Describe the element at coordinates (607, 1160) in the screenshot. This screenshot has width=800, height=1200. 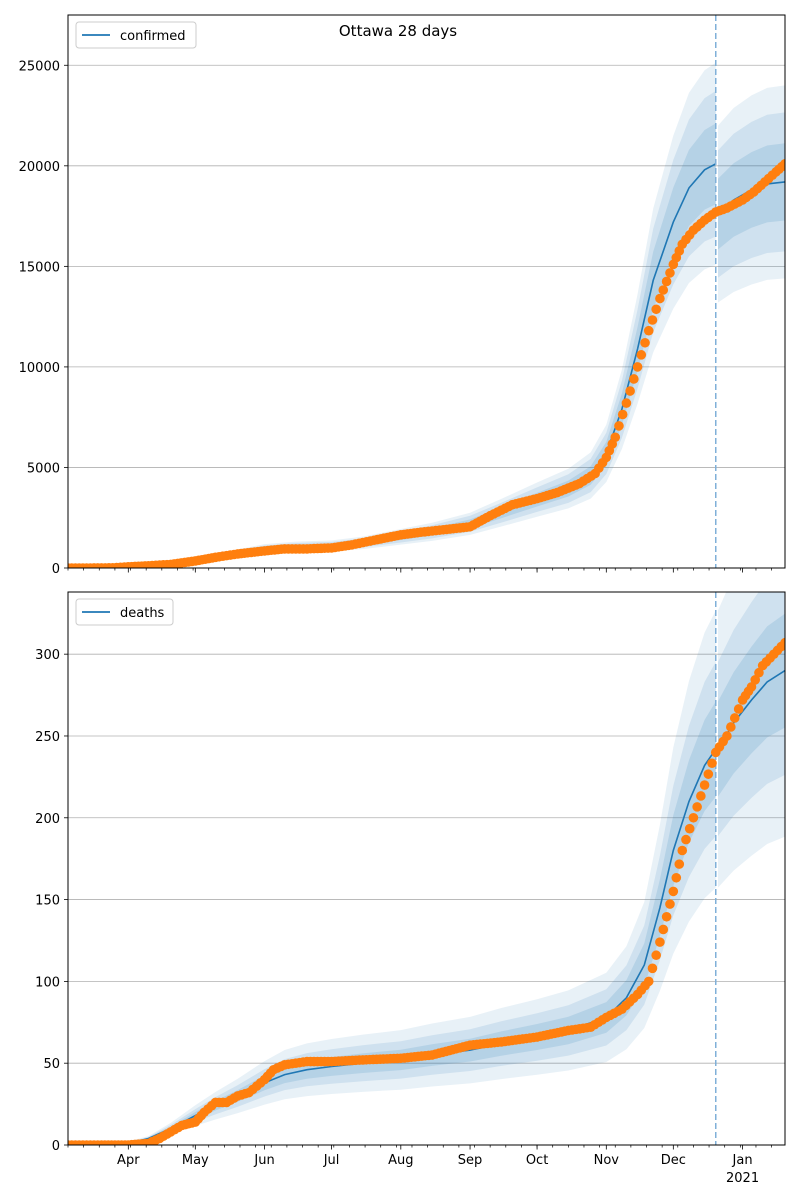
I see `deaths-xtick-label: Nov` at that location.